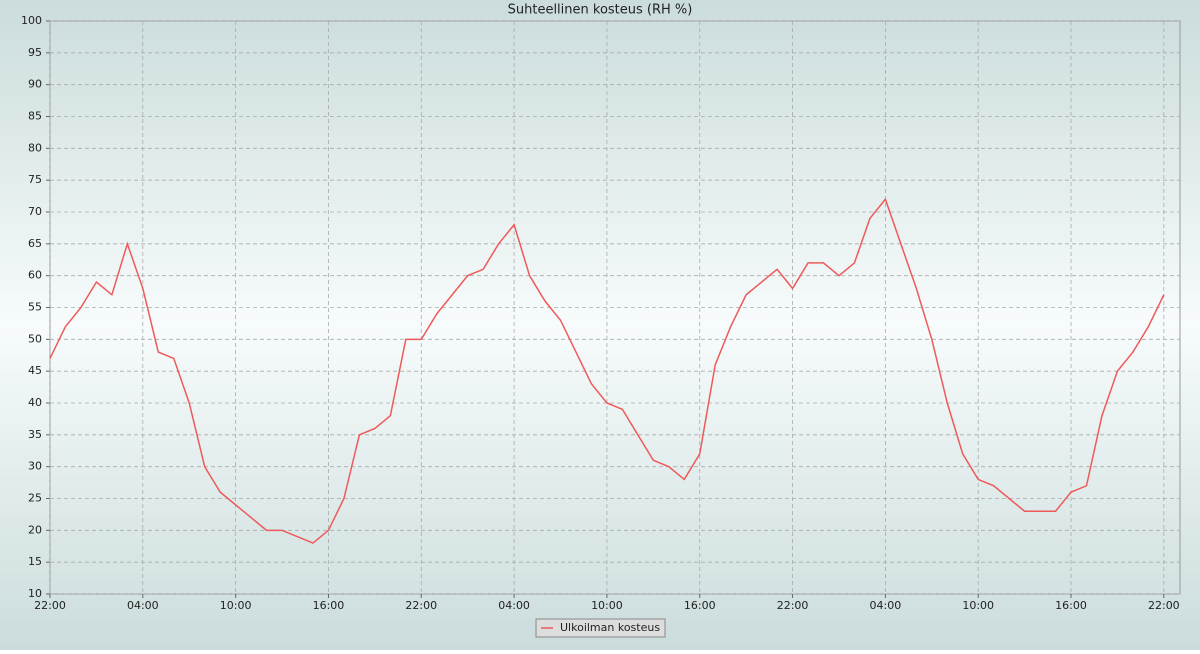  Describe the element at coordinates (31, 20) in the screenshot. I see `y-tick-label: 100` at that location.